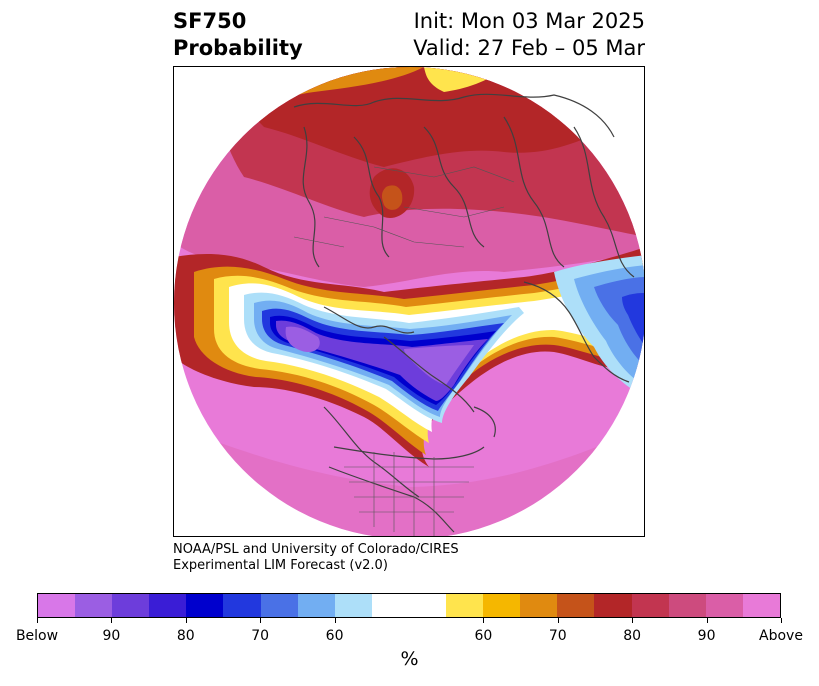 The width and height of the screenshot is (819, 686). Describe the element at coordinates (409, 638) in the screenshot. I see `colorbar-ticks: Below 90 80 70 60 60 70 80 90 Above` at that location.